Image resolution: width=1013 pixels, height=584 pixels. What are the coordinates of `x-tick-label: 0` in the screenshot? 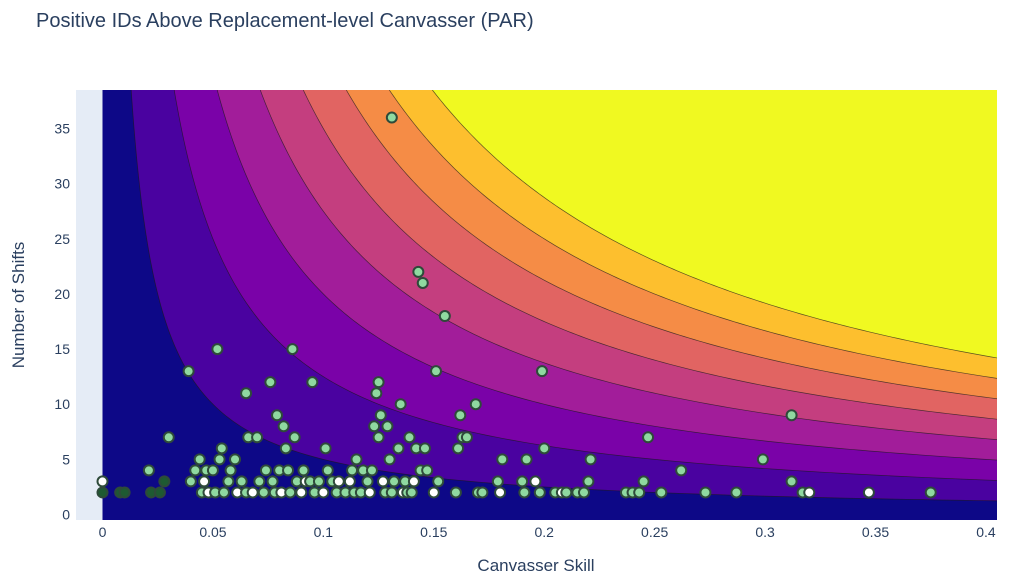 It's located at (103, 532).